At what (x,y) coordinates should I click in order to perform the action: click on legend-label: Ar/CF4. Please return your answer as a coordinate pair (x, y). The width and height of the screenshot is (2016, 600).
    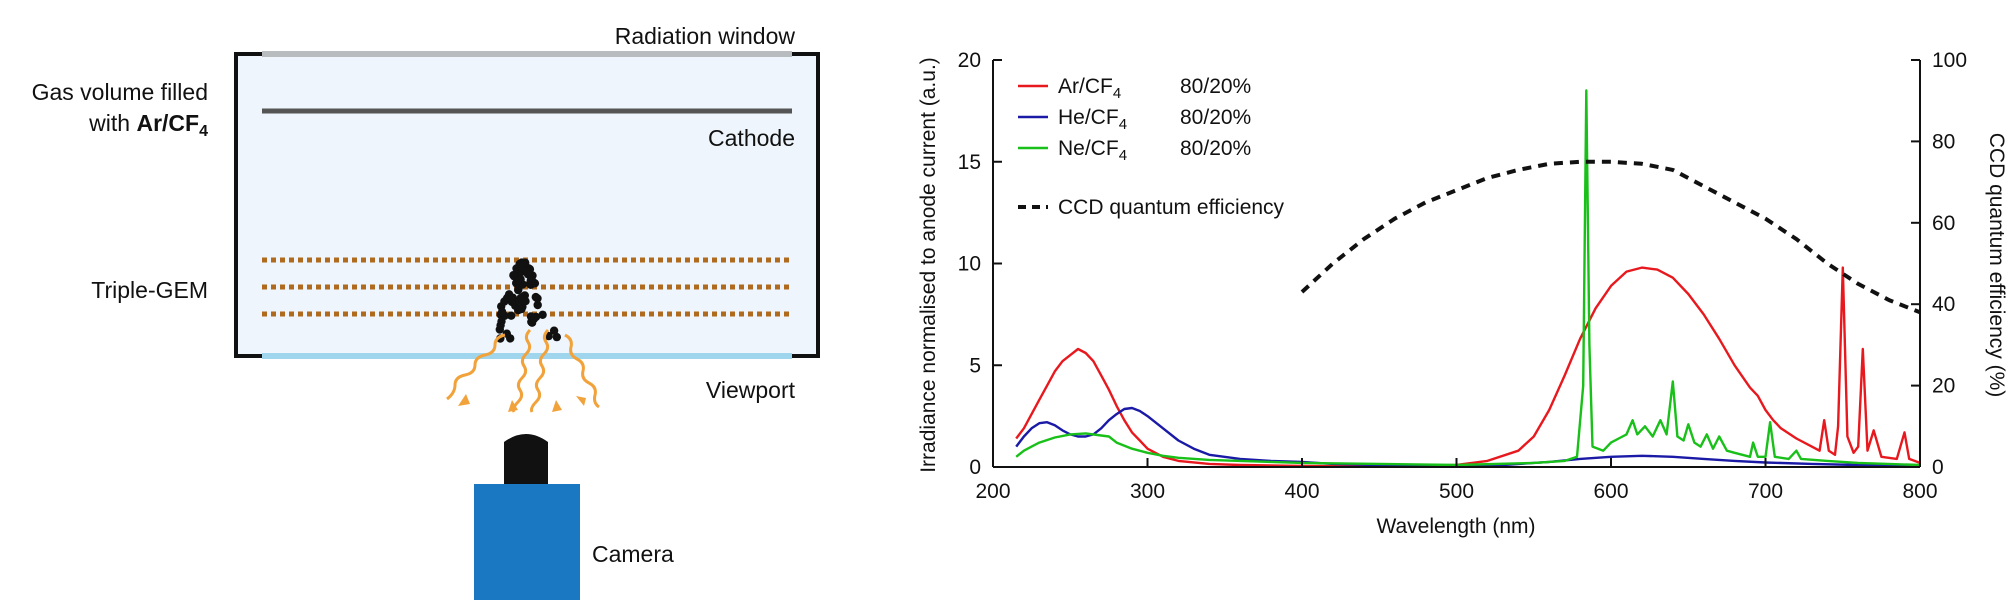
    Looking at the image, I should click on (1089, 88).